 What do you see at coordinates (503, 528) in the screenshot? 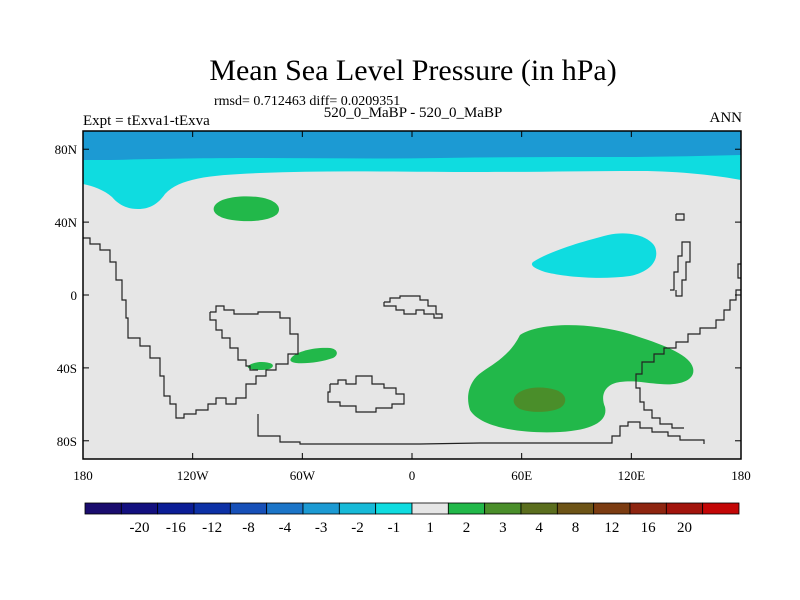
I see `colorbar-label: 3` at bounding box center [503, 528].